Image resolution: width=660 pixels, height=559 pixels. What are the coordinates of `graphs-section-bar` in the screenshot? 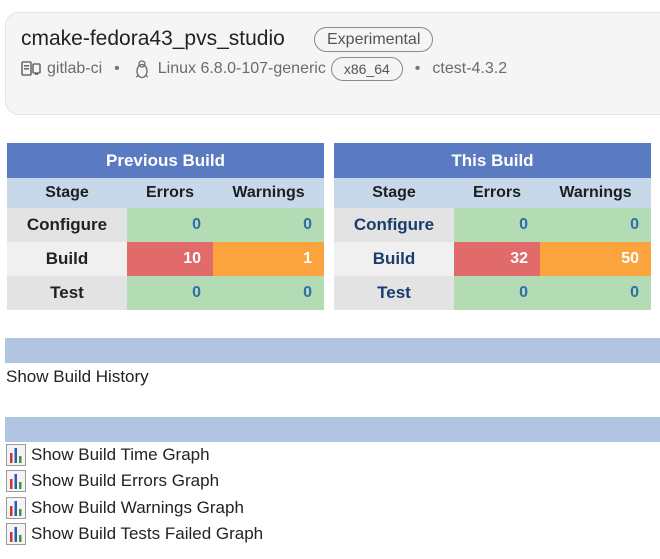 It's located at (332, 429).